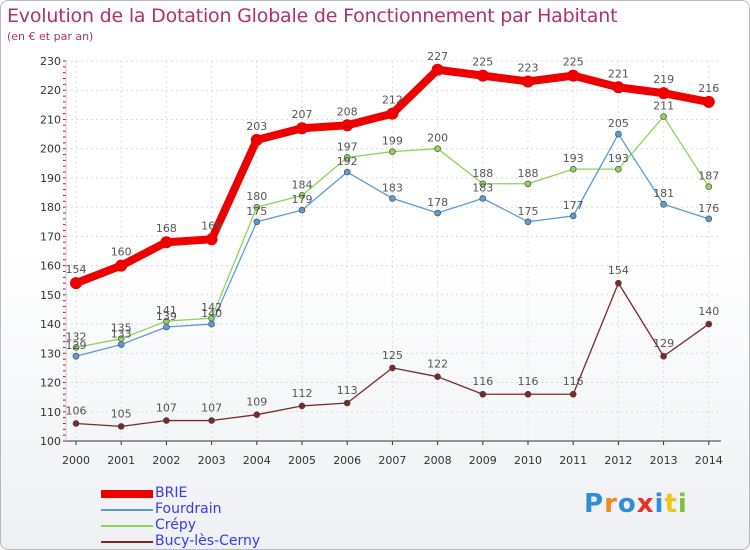  Describe the element at coordinates (594, 504) in the screenshot. I see `brand-letter: P` at that location.